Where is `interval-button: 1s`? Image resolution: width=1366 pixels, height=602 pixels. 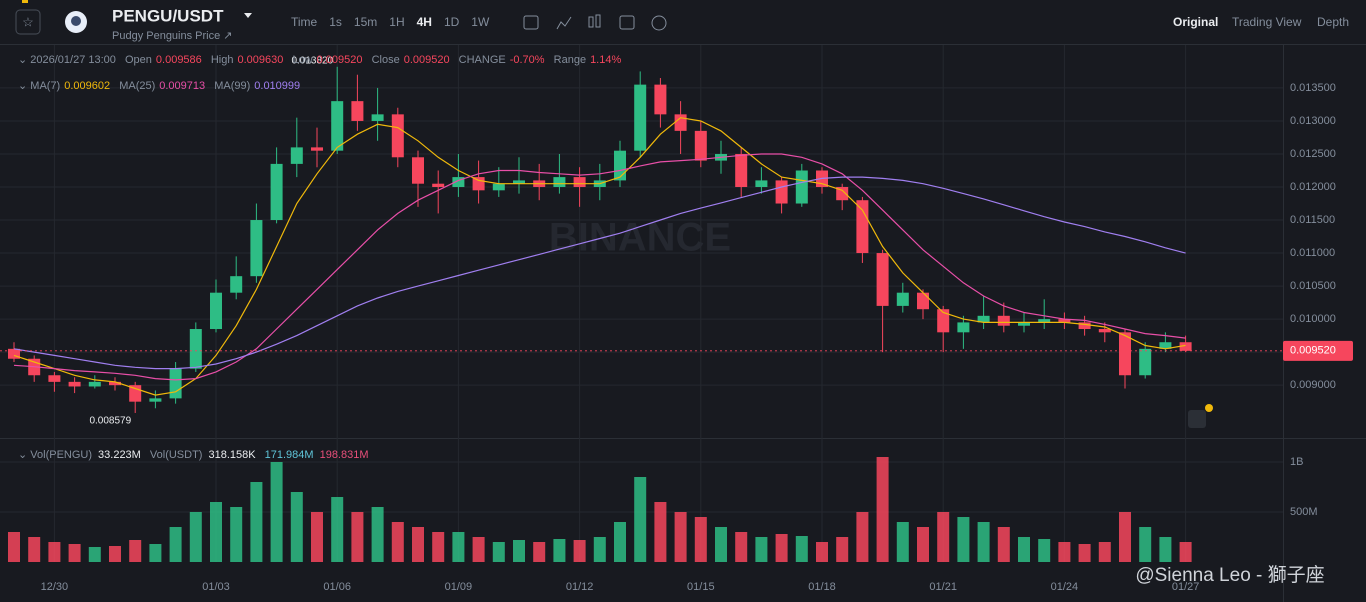 interval-button: 1s is located at coordinates (335, 22).